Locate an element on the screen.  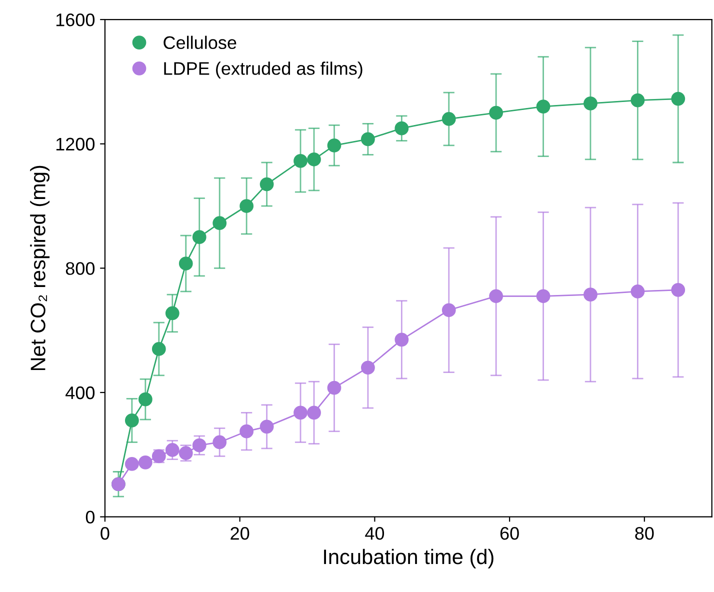
x-tick-label: 20 is located at coordinates (240, 533).